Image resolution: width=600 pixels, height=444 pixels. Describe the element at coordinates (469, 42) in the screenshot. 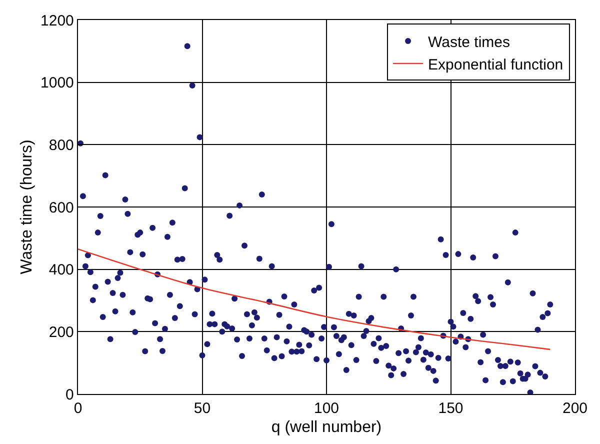

I see `legend-label: Waste times` at that location.